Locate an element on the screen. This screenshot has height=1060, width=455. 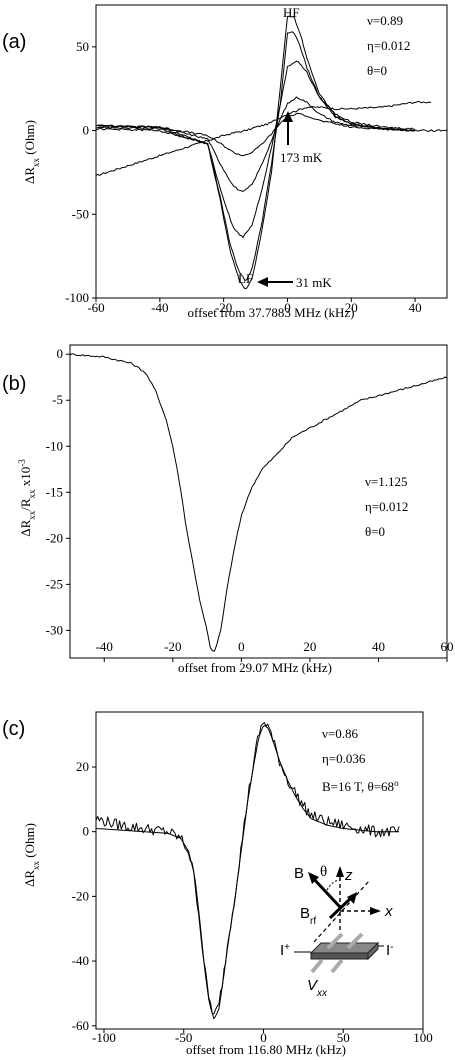
param-nu-a: ν=0.89 is located at coordinates (385, 20).